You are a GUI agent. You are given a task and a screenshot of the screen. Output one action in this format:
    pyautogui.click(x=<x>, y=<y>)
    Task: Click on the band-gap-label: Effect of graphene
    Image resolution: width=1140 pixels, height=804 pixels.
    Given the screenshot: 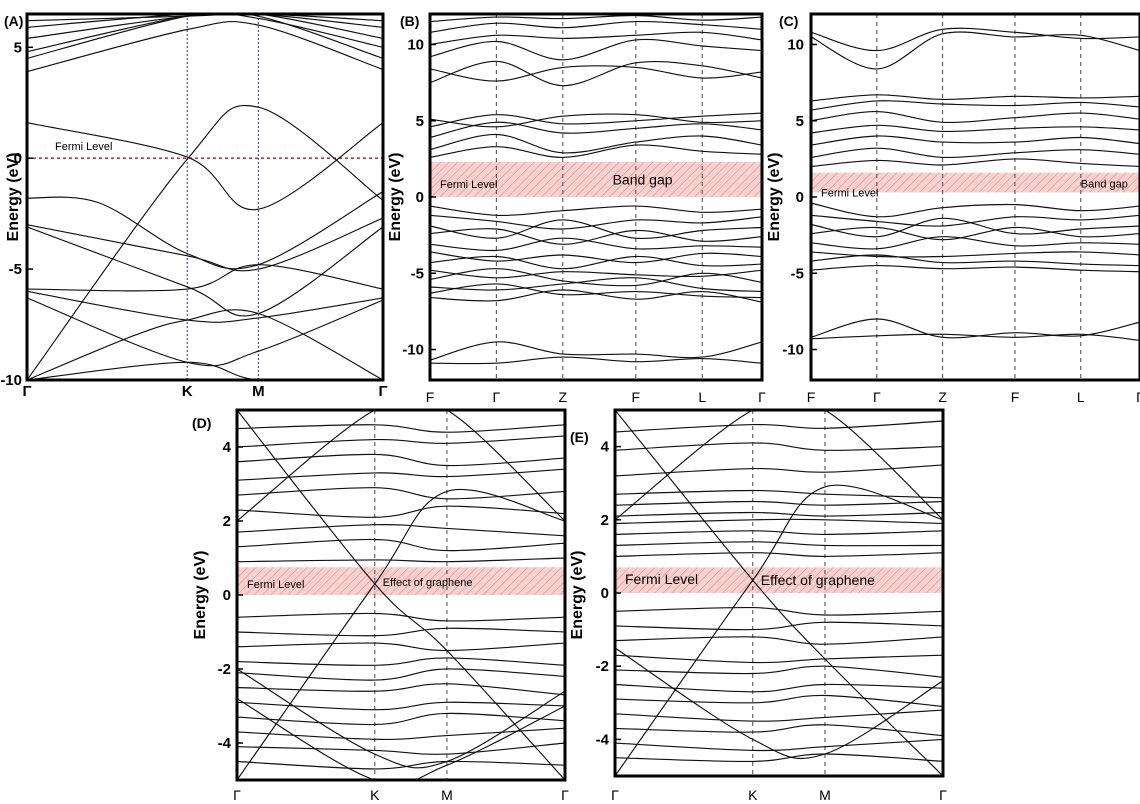 What is the action you would take?
    pyautogui.click(x=818, y=580)
    